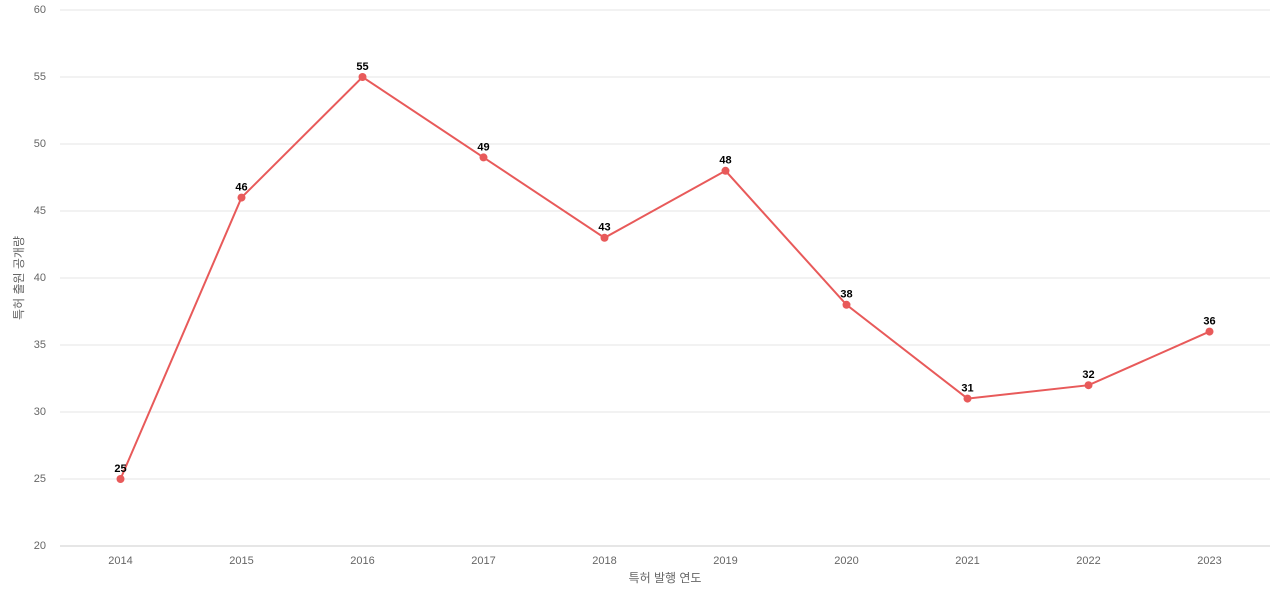 Image resolution: width=1280 pixels, height=605 pixels. Describe the element at coordinates (967, 561) in the screenshot. I see `x-tick-label: 2021` at that location.